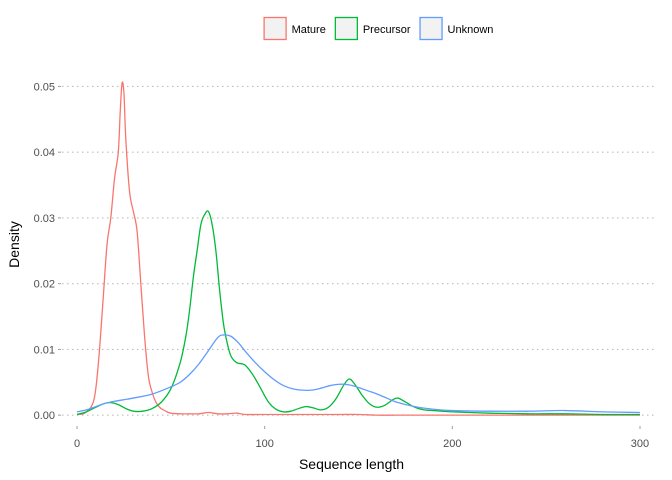 This screenshot has height=480, width=672. Describe the element at coordinates (361, 438) in the screenshot. I see `x-axis-ticks: 0 100 200 300` at that location.